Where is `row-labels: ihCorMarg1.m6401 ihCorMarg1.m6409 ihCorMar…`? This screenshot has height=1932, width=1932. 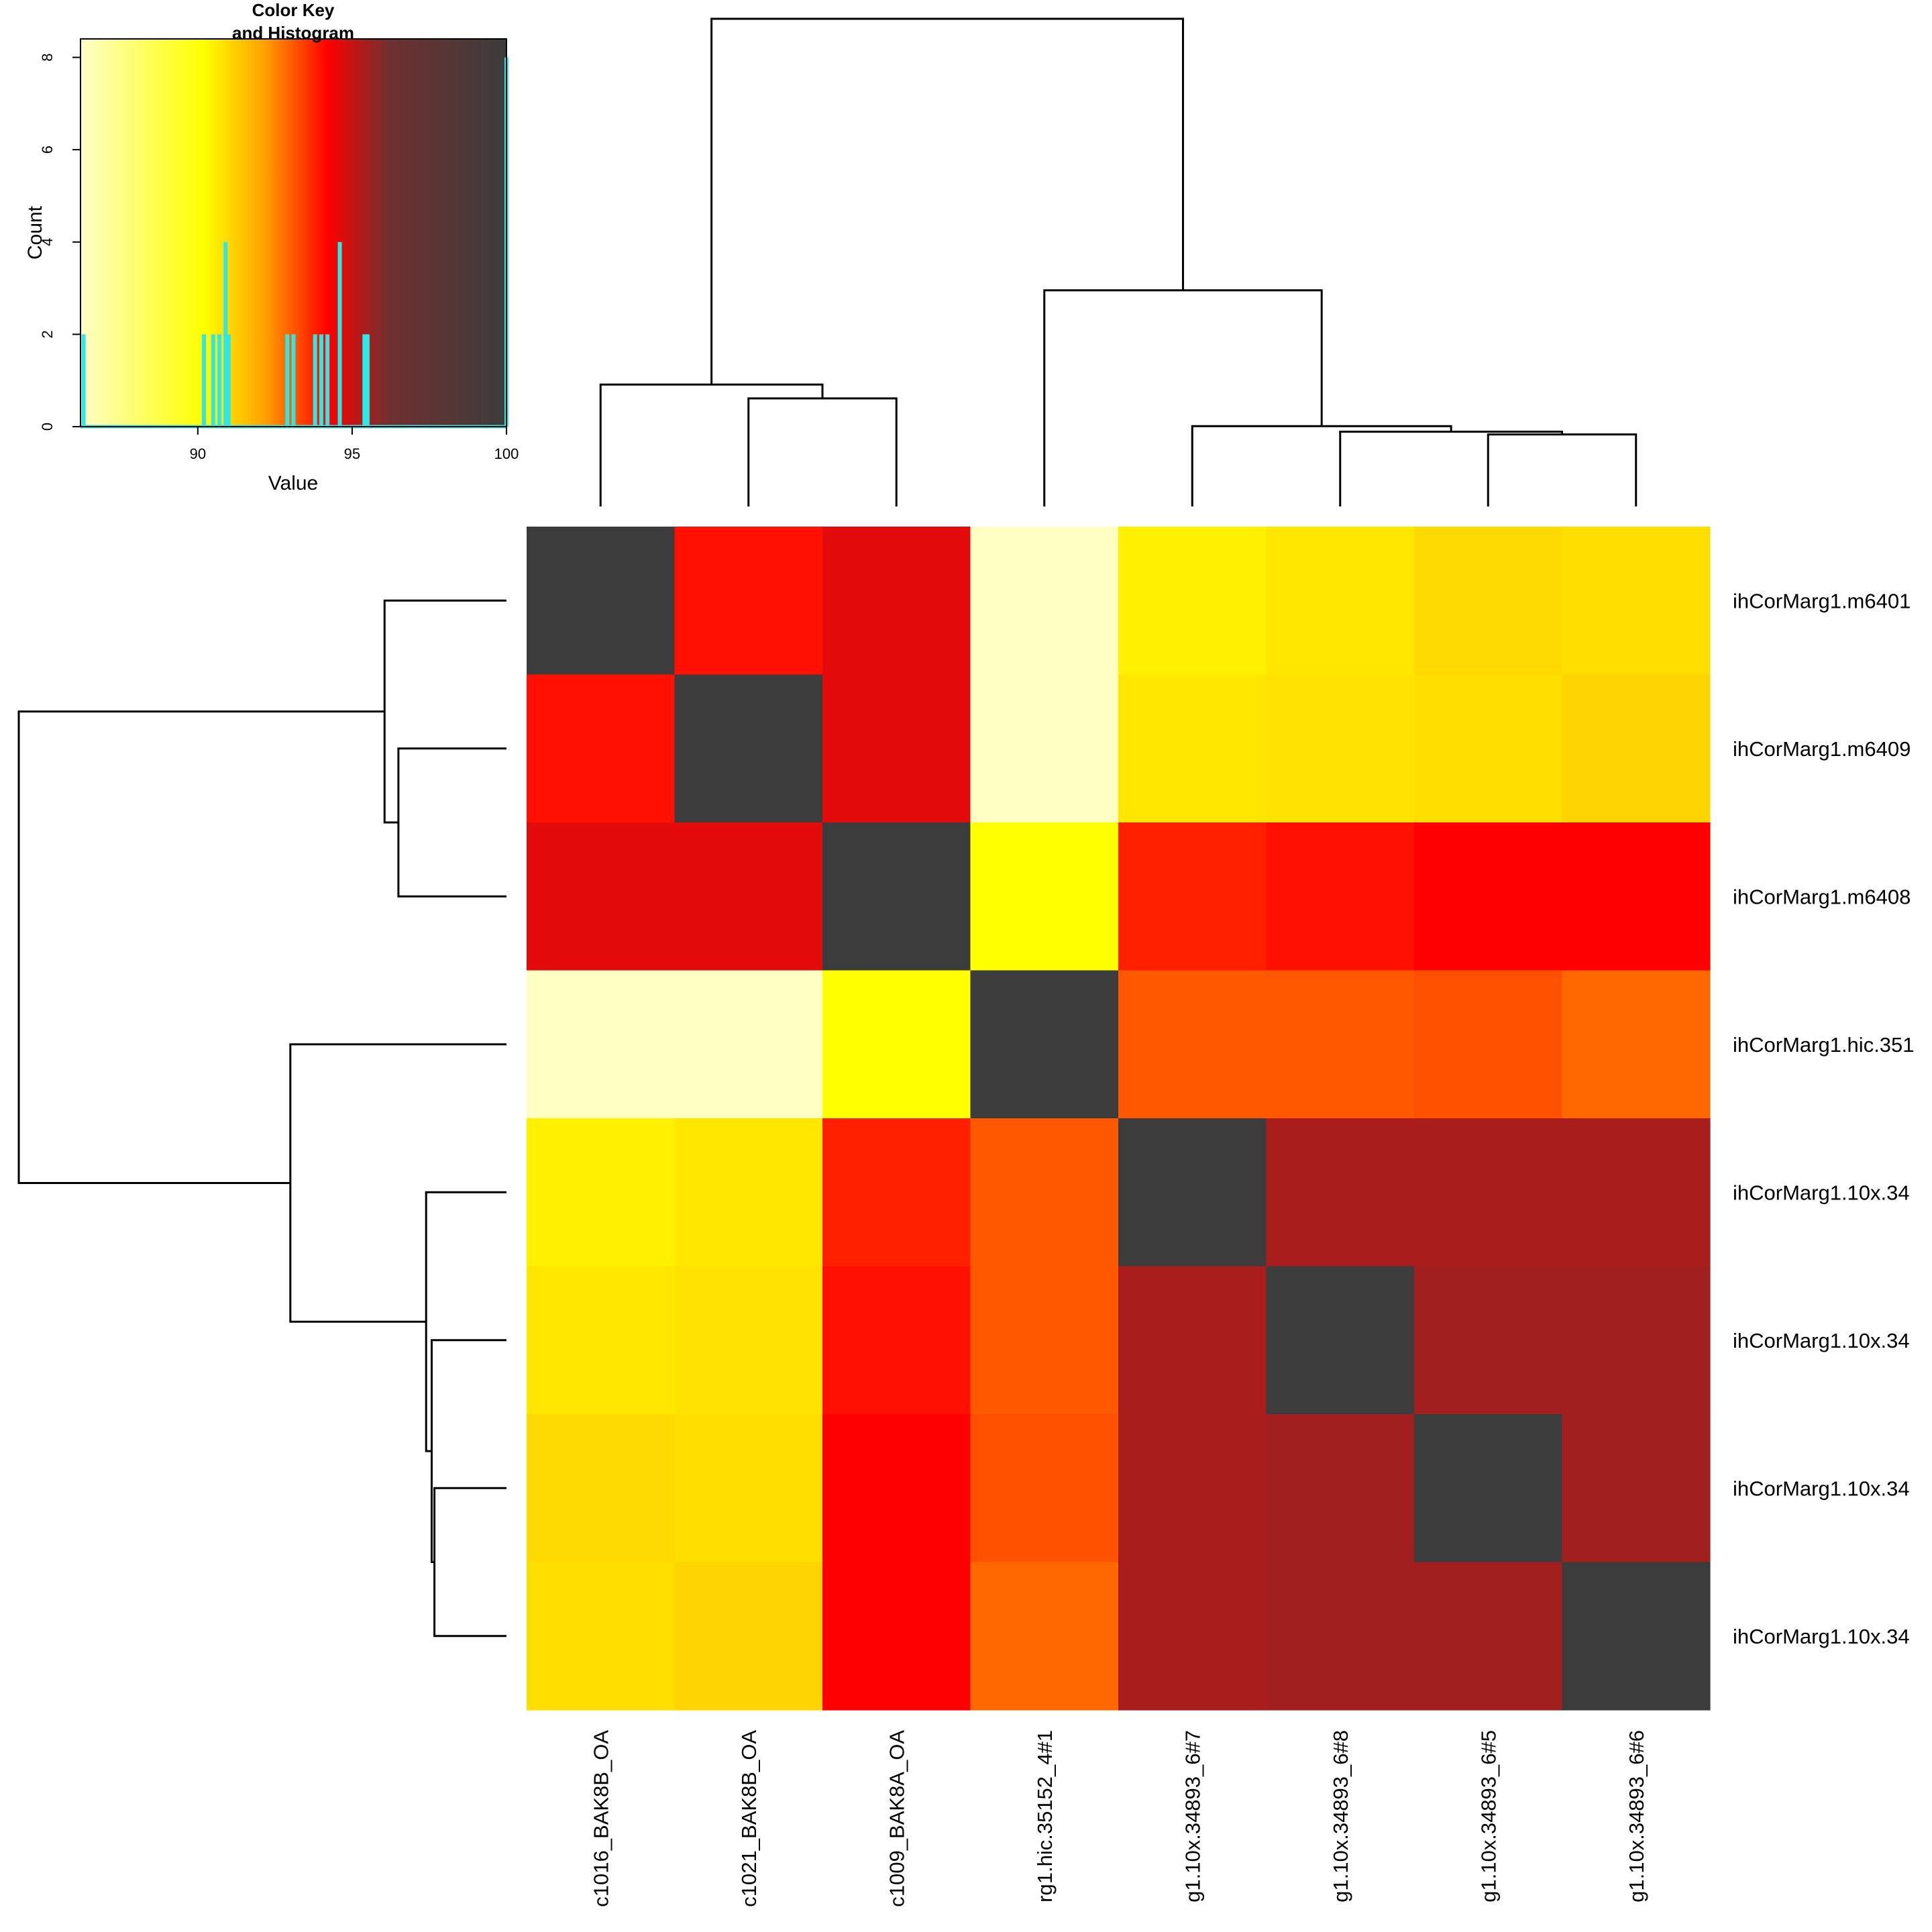 row-labels: ihCorMarg1.m6401 ihCorMarg1.m6409 ihCorMar… is located at coordinates (1824, 1118).